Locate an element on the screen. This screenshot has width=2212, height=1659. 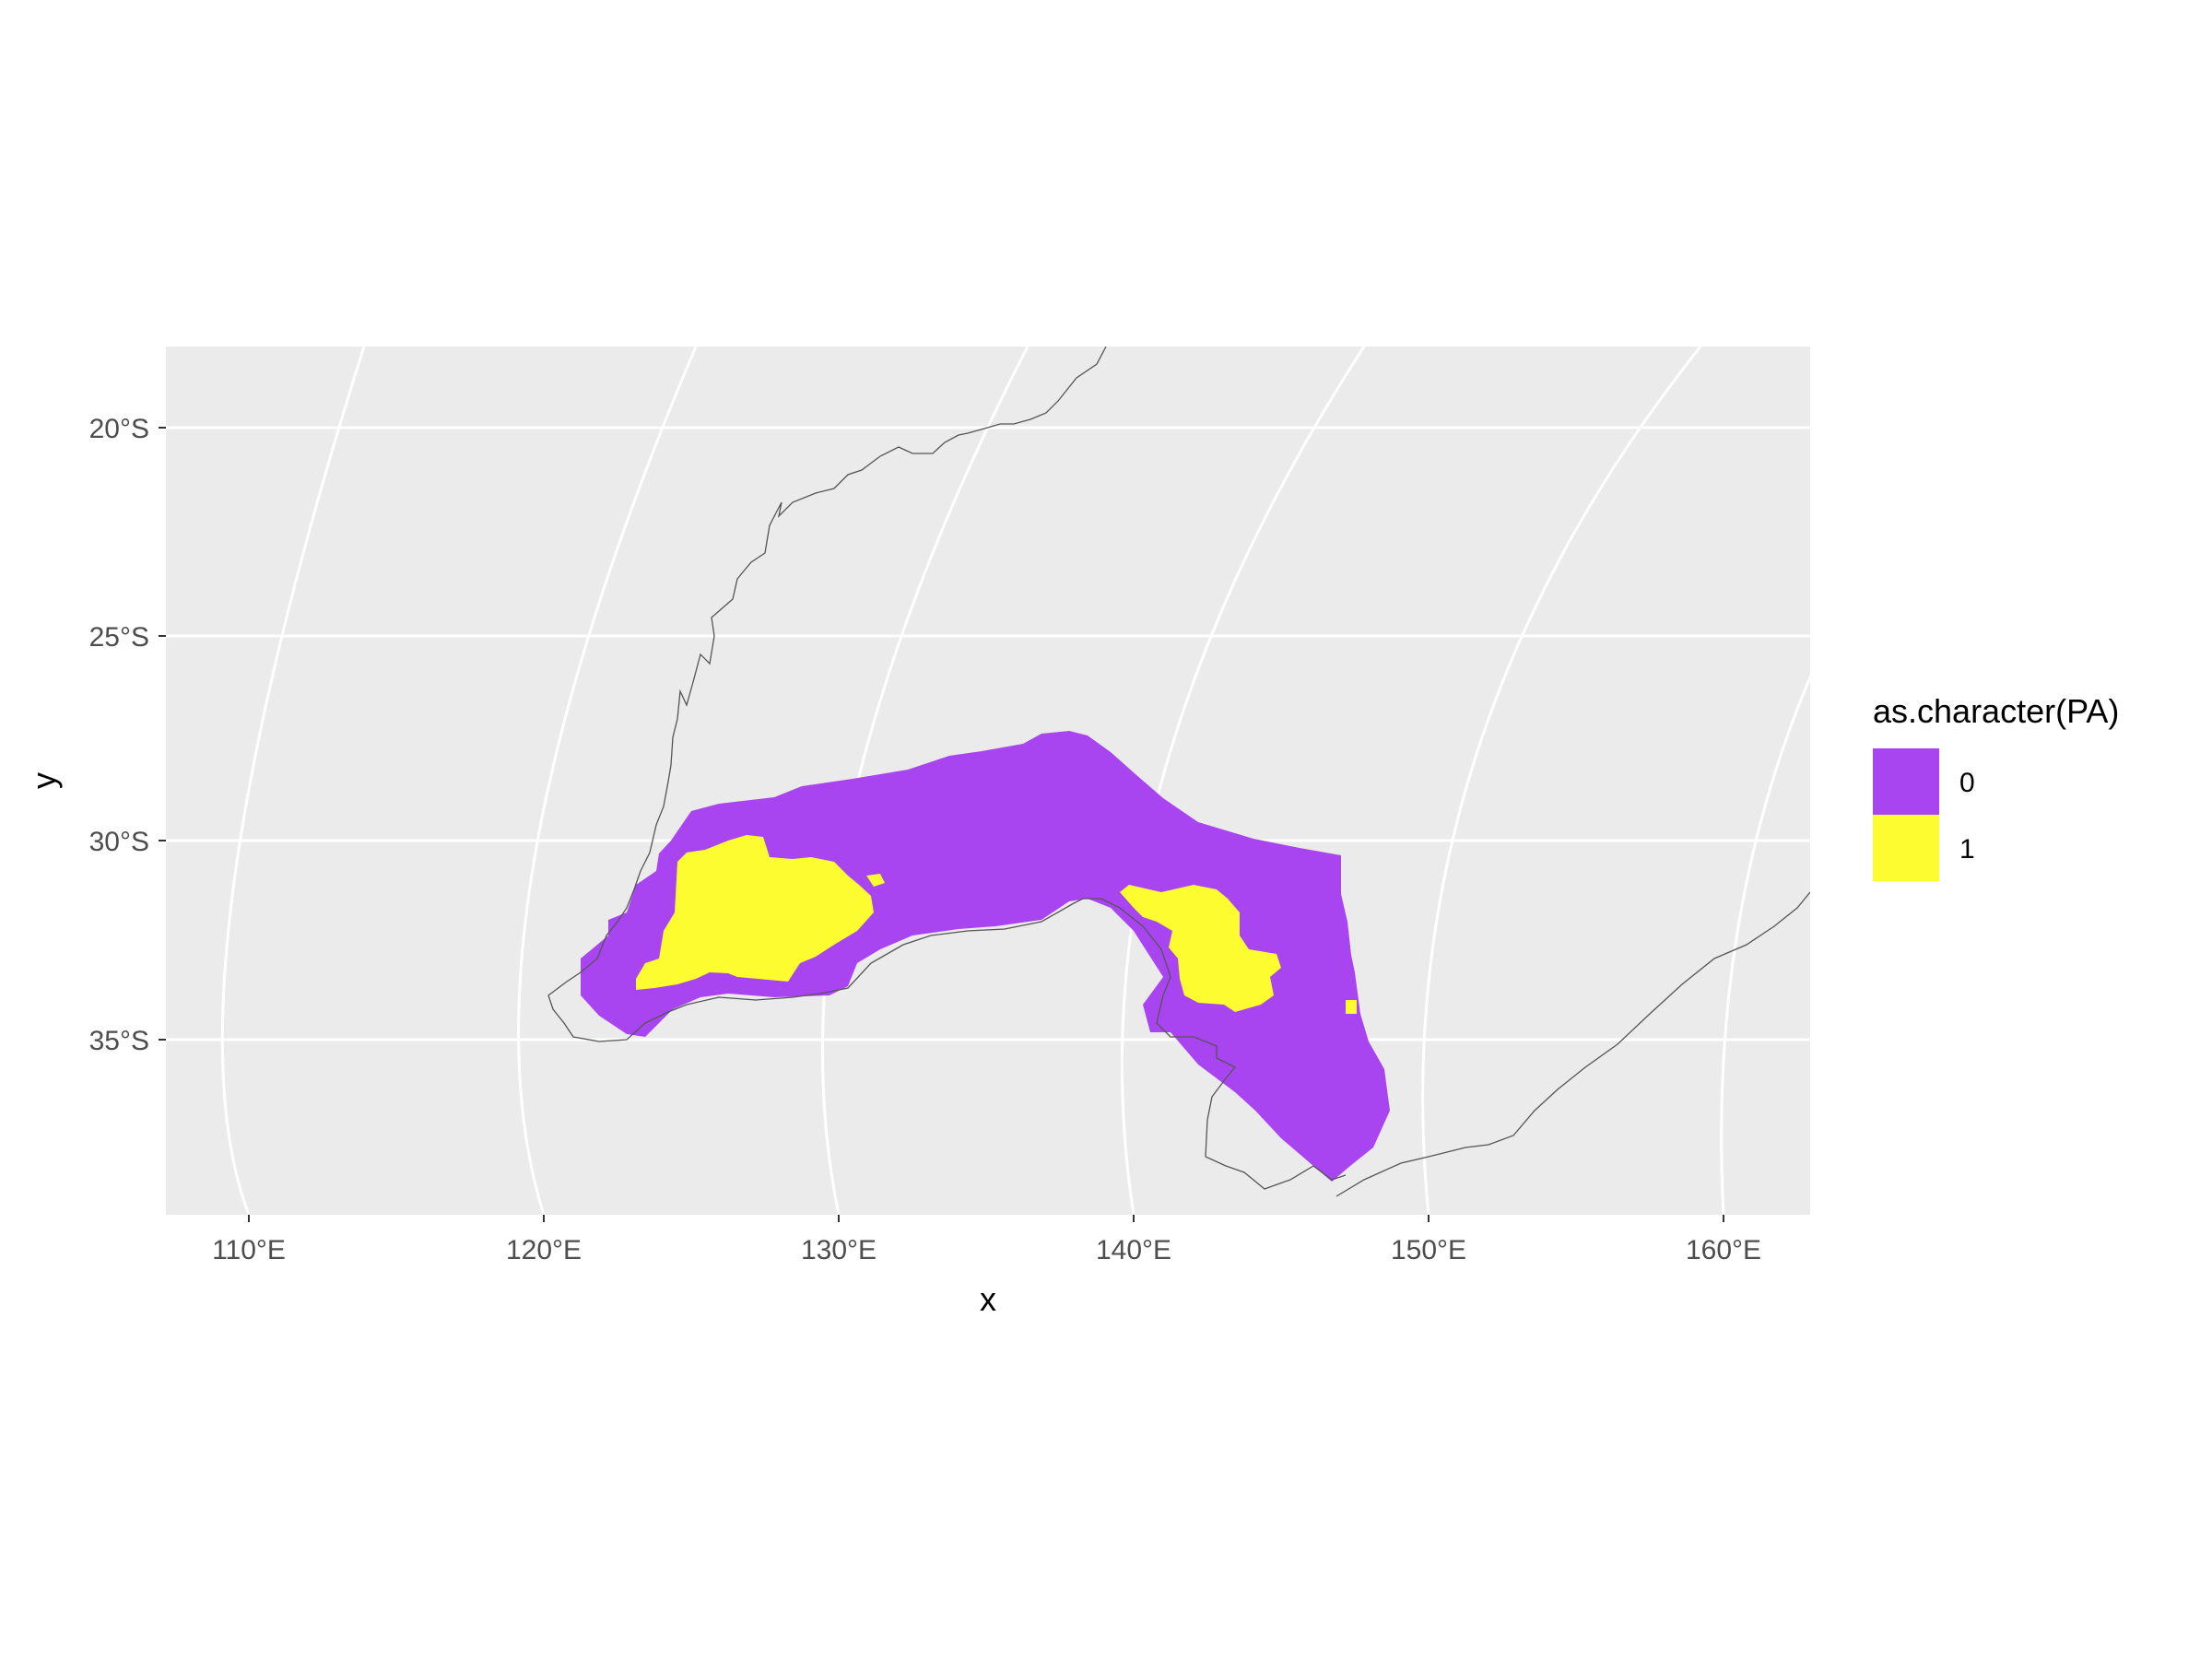
meridian-140e is located at coordinates (1243, 781).